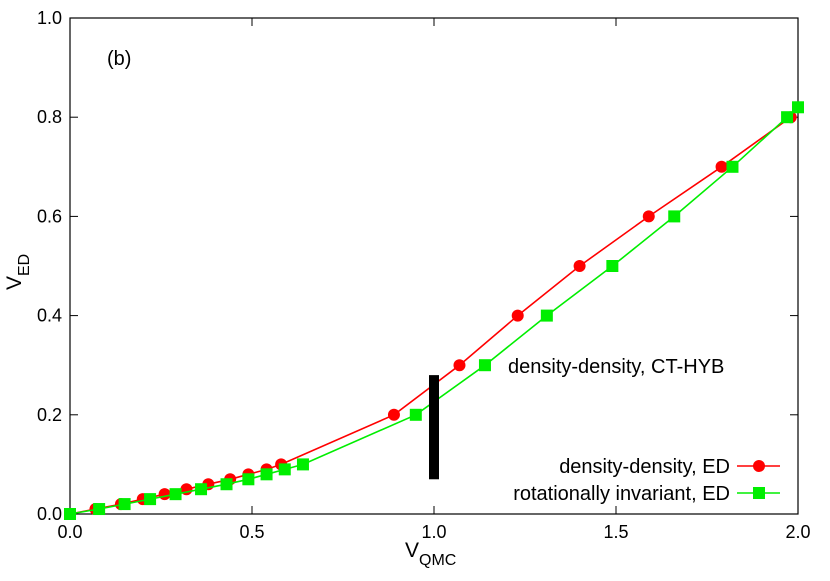 This screenshot has height=581, width=830. I want to click on y-axis-label-main: V, so click(14, 283).